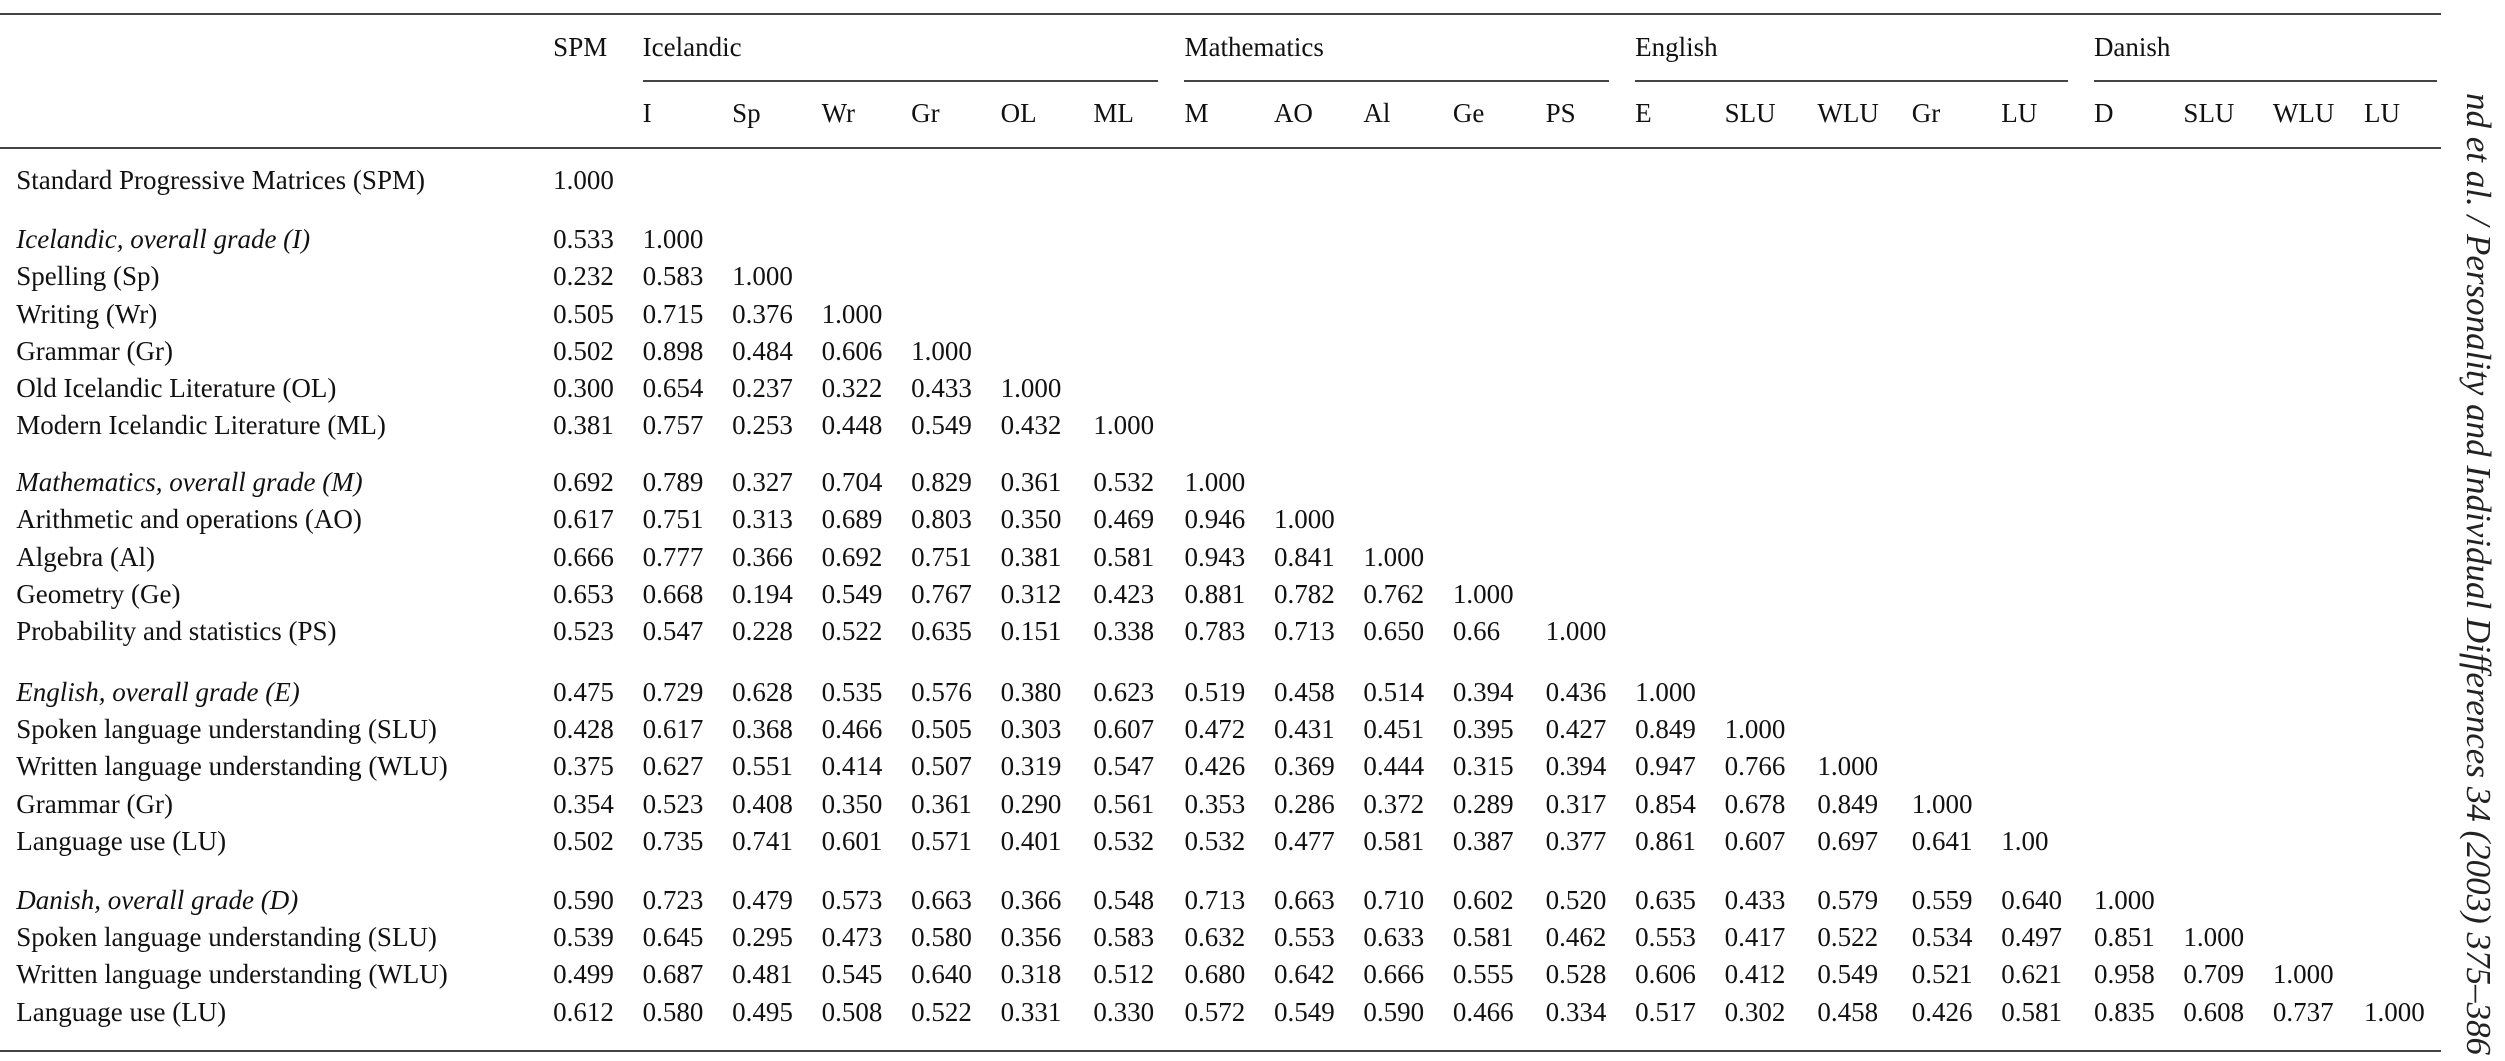 The width and height of the screenshot is (2505, 1061). What do you see at coordinates (1220, 1050) in the screenshot?
I see `bottom-rule` at bounding box center [1220, 1050].